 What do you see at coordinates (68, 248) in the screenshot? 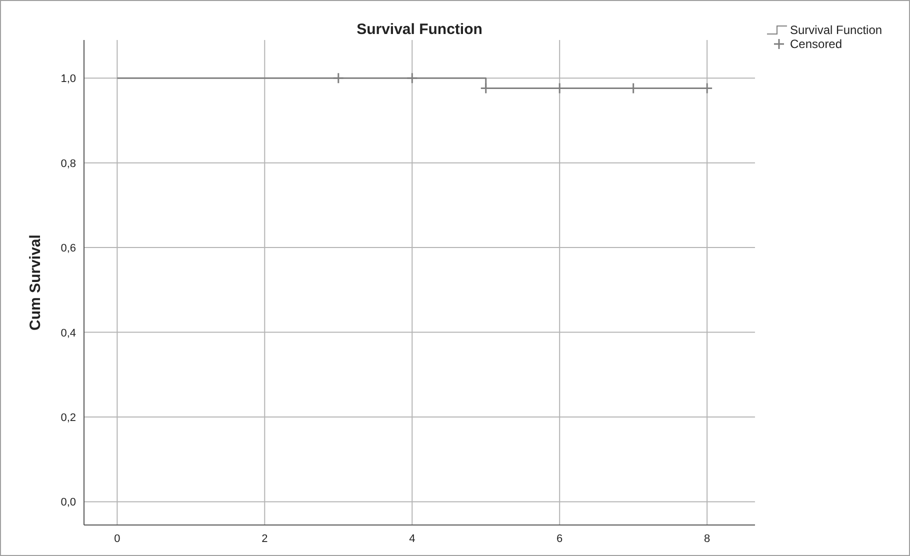
I see `y-tick-label: 0,6` at bounding box center [68, 248].